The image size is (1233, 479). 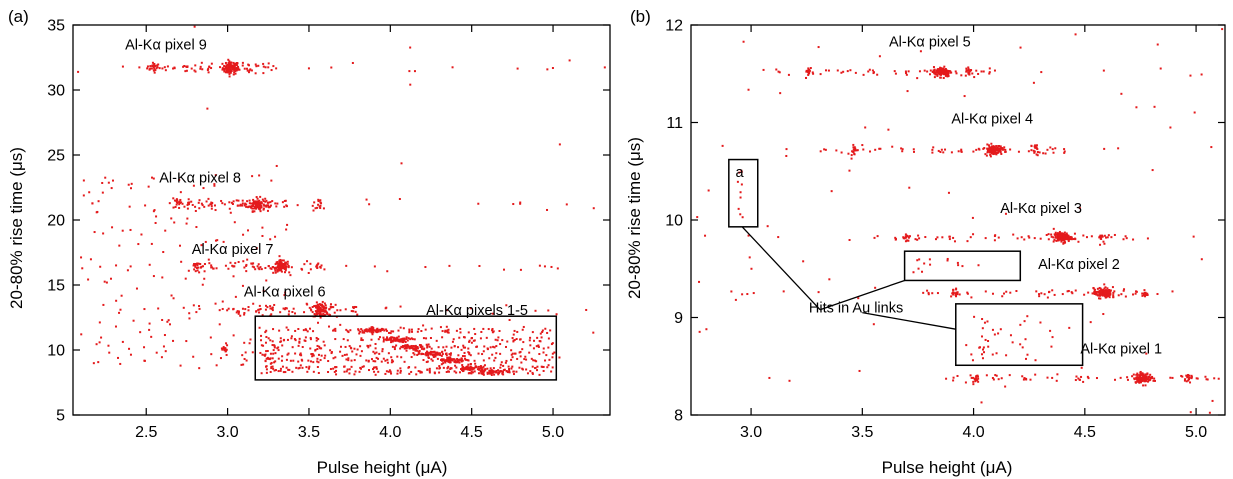 What do you see at coordinates (992, 119) in the screenshot?
I see `annotation-label: Al-Kα pixel 4` at bounding box center [992, 119].